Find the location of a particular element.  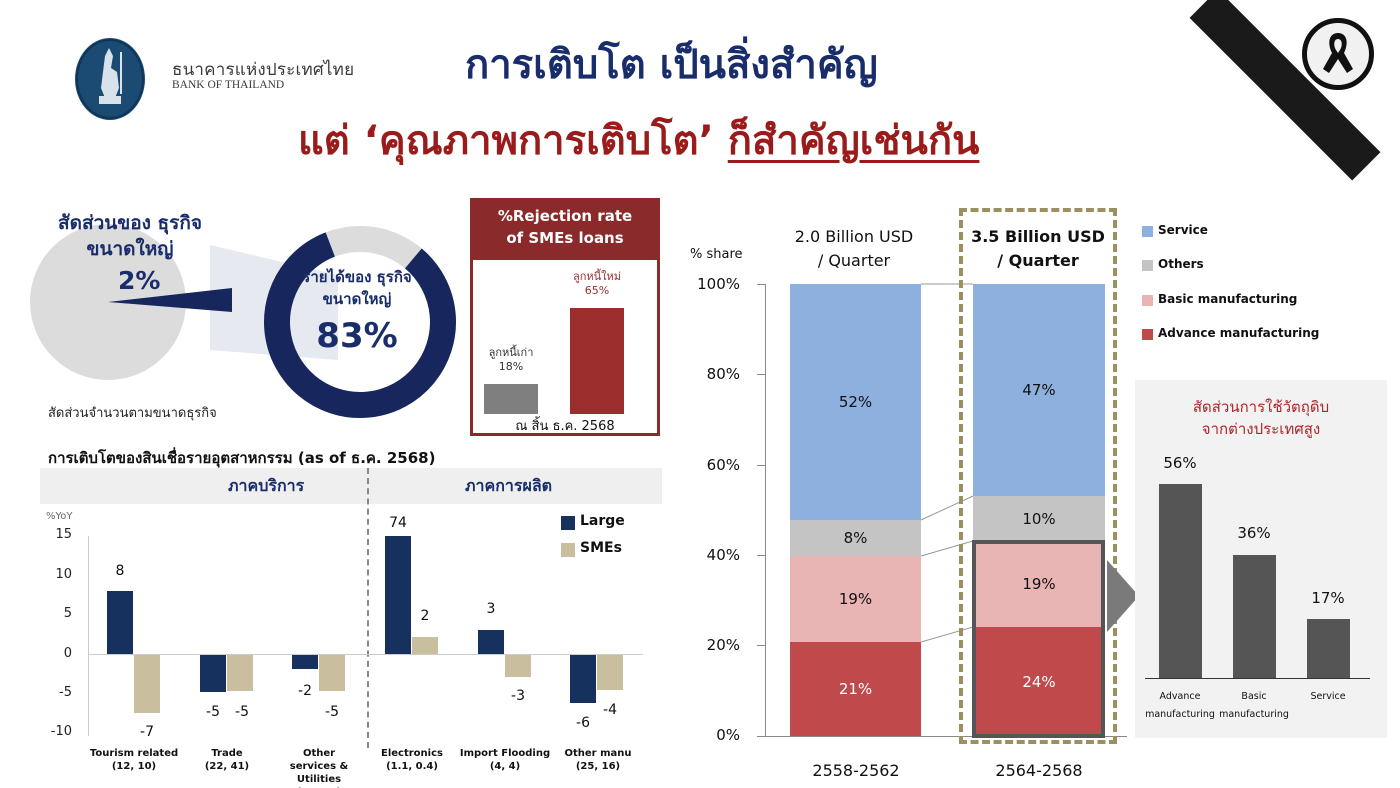

bar-smes-electronics is located at coordinates (425, 645).